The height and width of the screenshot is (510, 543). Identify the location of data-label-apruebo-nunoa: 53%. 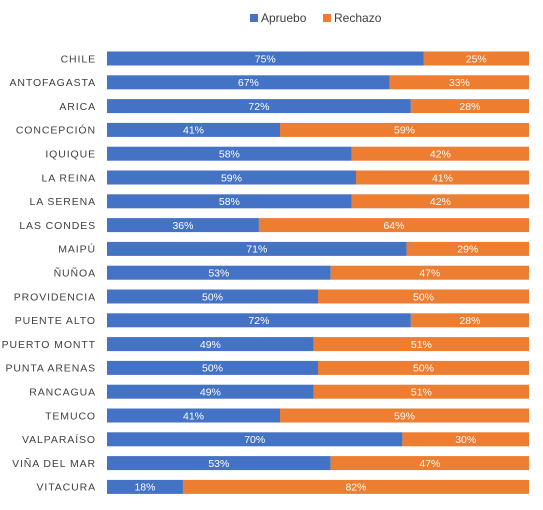
(218, 274).